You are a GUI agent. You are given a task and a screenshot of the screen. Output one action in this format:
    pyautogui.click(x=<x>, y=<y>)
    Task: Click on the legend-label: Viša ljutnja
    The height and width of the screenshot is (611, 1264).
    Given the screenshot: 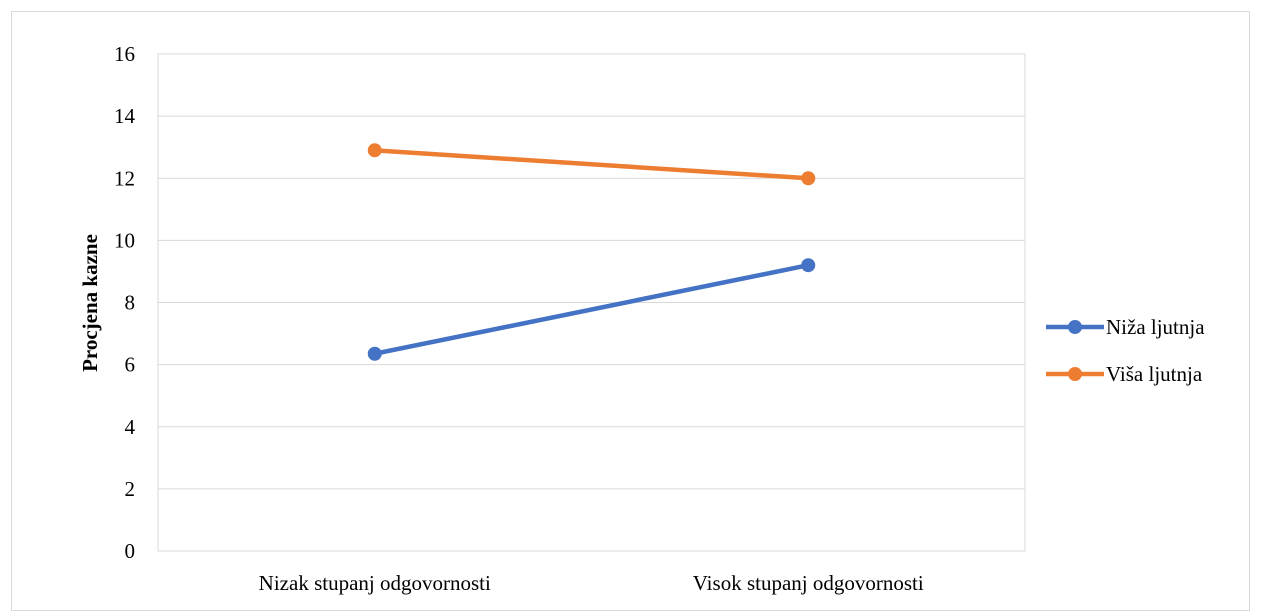 What is the action you would take?
    pyautogui.click(x=1154, y=374)
    